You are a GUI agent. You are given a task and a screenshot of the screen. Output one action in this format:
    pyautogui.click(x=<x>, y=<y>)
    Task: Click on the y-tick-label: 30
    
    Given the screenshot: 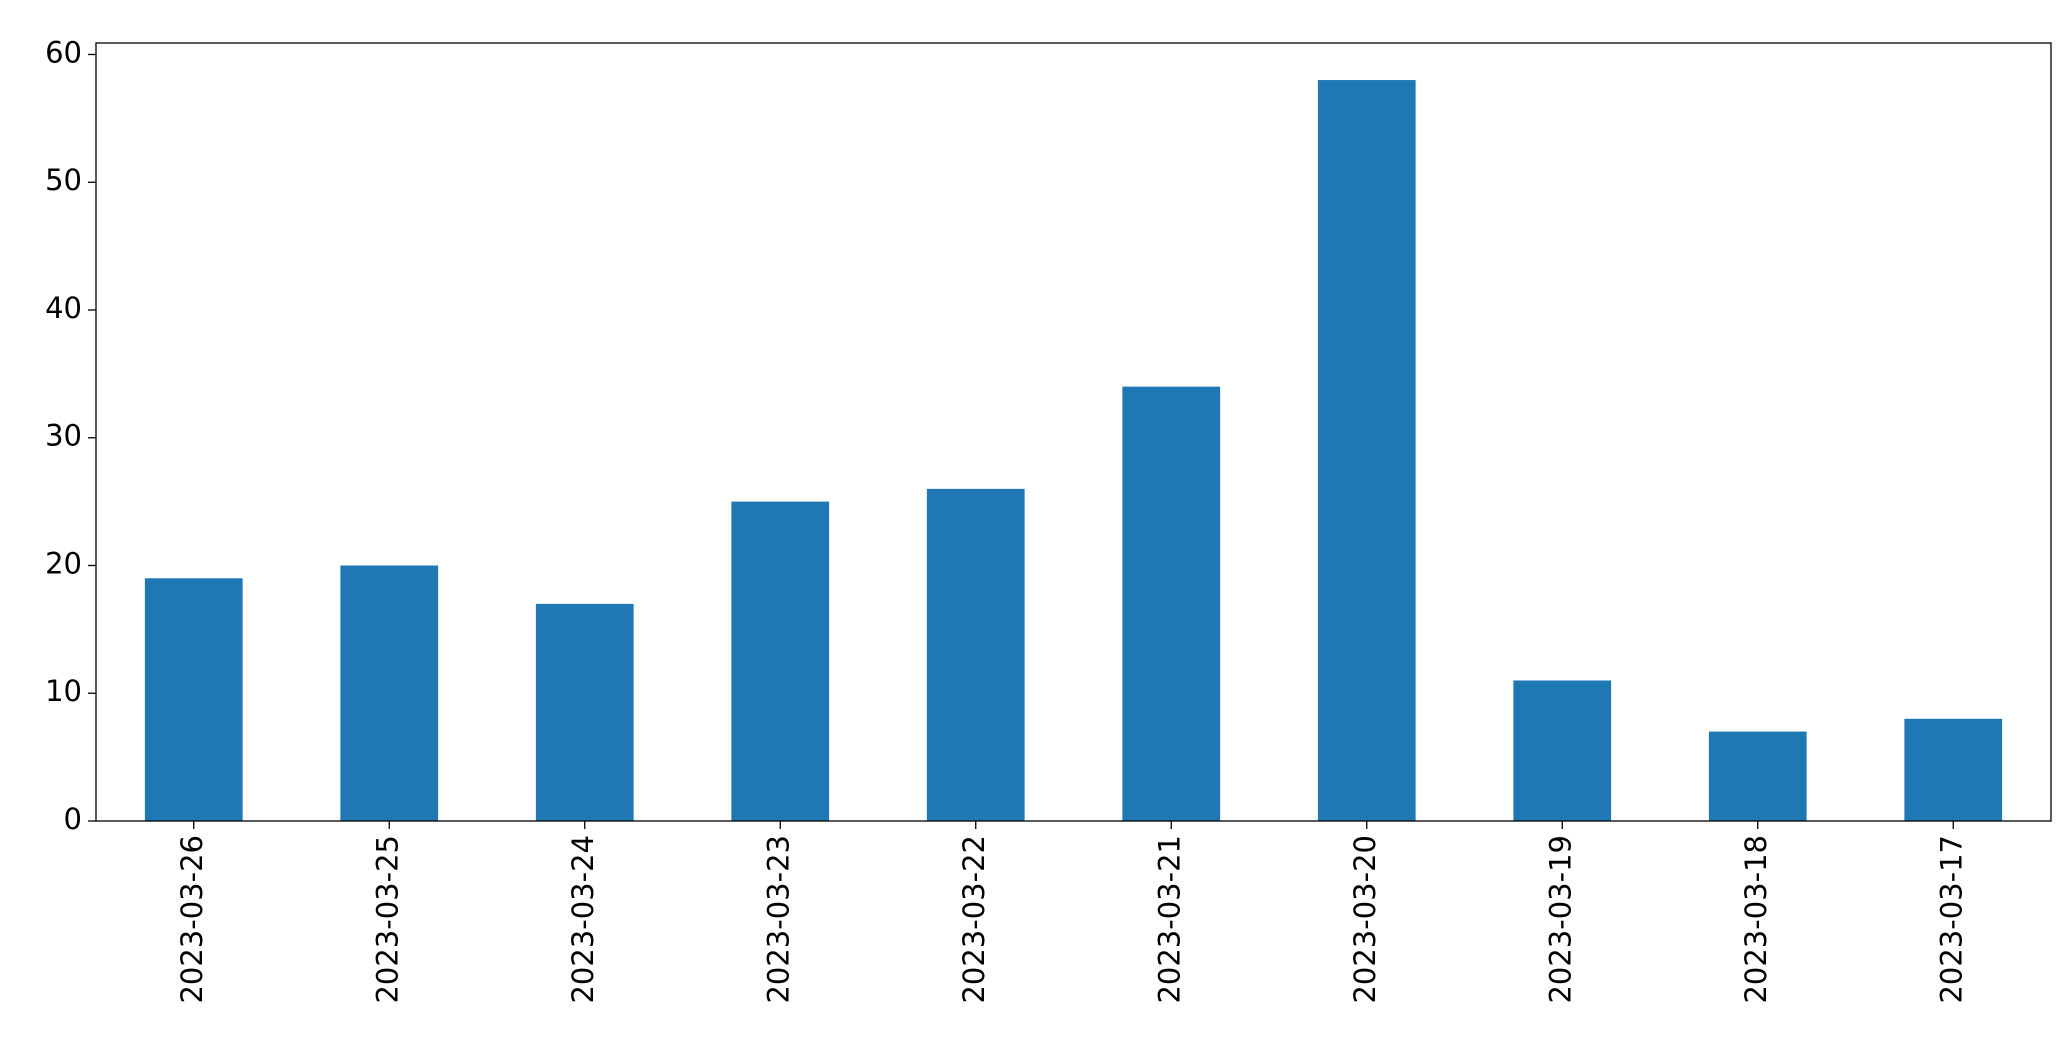 What is the action you would take?
    pyautogui.click(x=63, y=436)
    